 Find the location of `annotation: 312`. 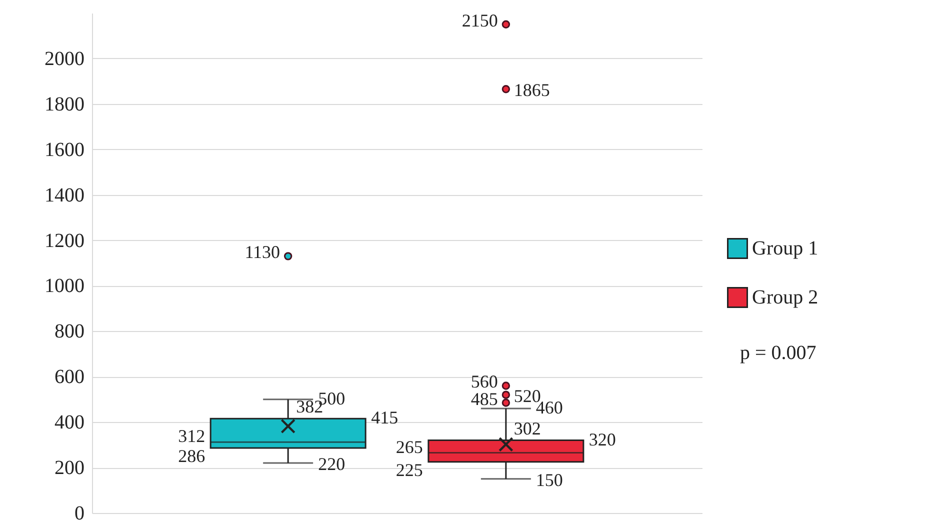

annotation: 312 is located at coordinates (192, 436).